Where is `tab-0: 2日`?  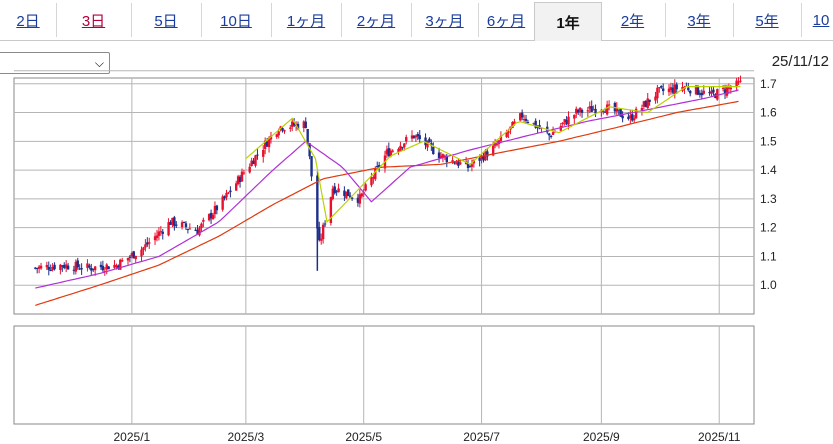
tab-0: 2日 is located at coordinates (28, 20).